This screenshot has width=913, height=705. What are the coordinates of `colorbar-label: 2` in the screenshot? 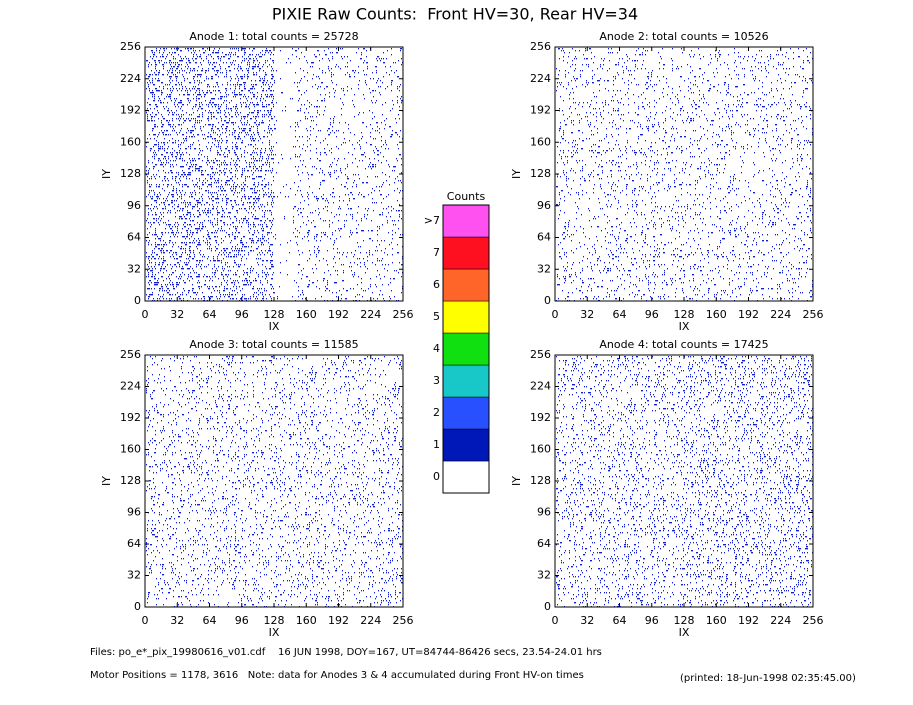 It's located at (436, 412).